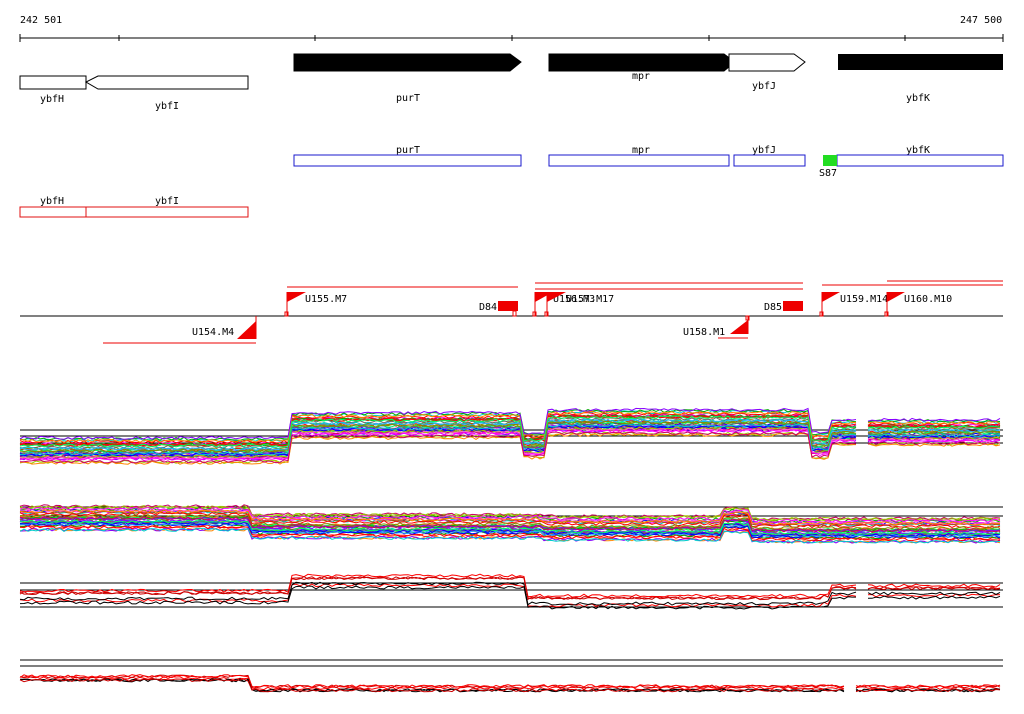 The width and height of the screenshot is (1024, 714). I want to click on promoter-U158.M1: U158.M1, so click(716, 327).